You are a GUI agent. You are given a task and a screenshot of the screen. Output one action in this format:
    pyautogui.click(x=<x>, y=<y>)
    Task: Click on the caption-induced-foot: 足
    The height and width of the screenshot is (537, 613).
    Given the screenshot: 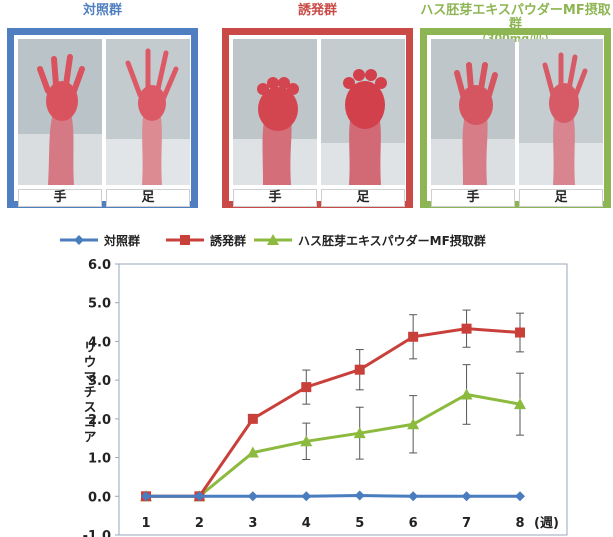 What is the action you would take?
    pyautogui.click(x=363, y=198)
    